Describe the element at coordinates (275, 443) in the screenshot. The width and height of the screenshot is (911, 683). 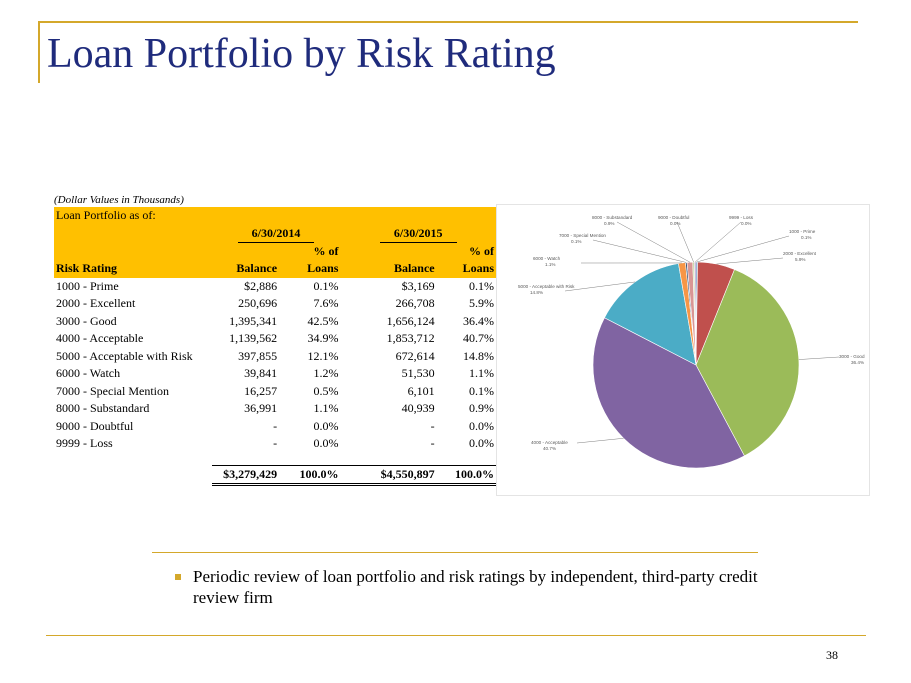
I see `table-row: 9999 - Loss - 0.0% - 0.0%` at that location.